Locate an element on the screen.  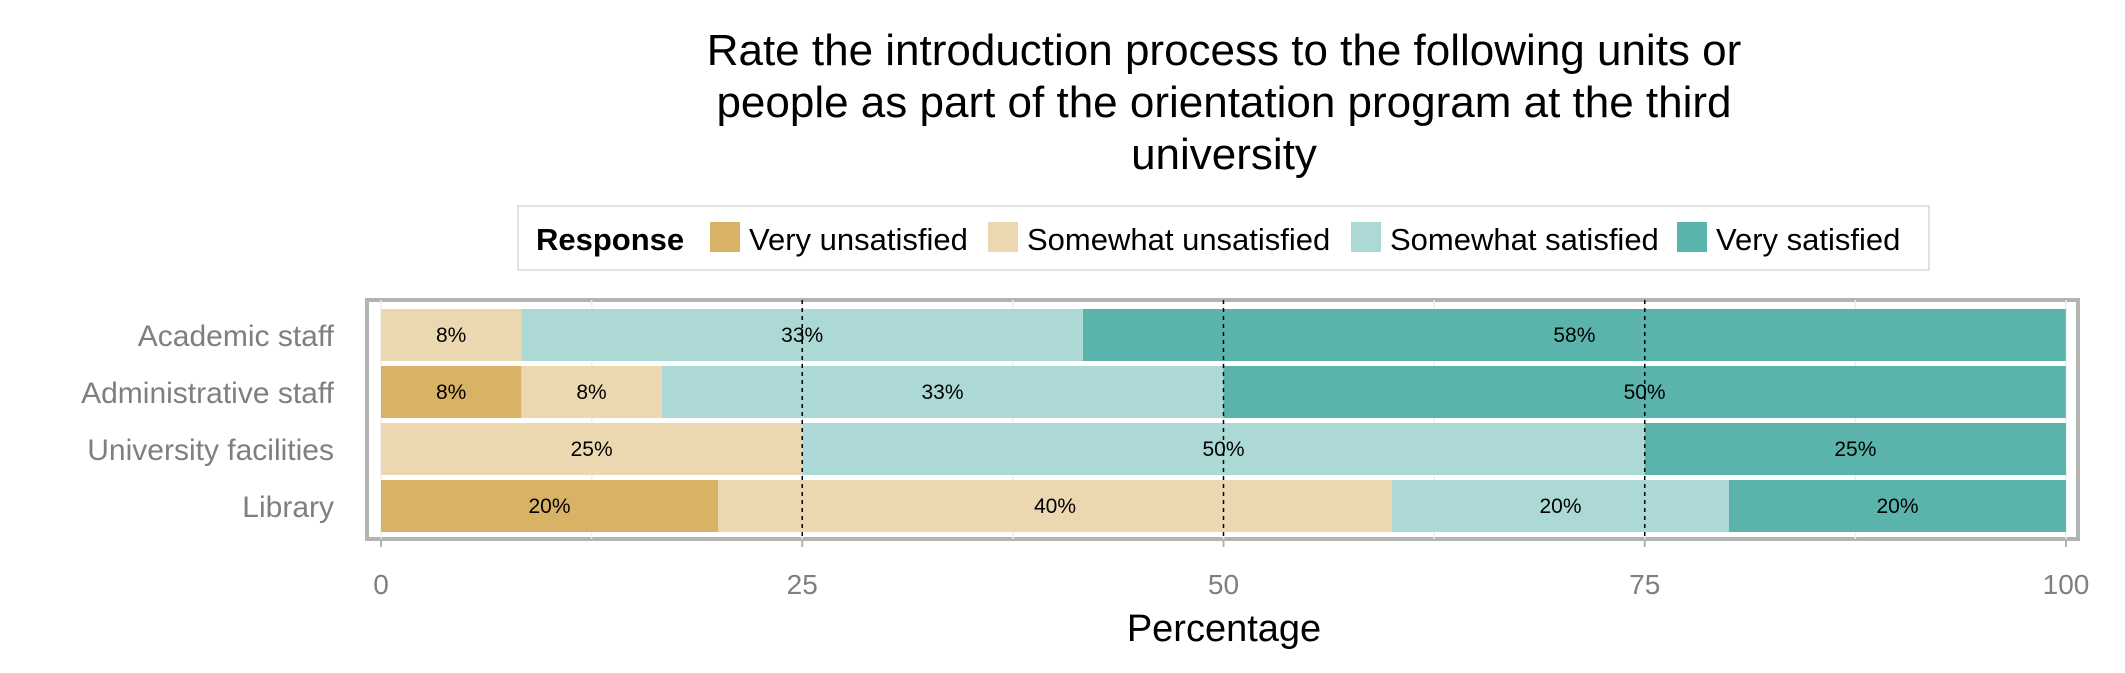
x-tick-label: 75 is located at coordinates (1644, 584).